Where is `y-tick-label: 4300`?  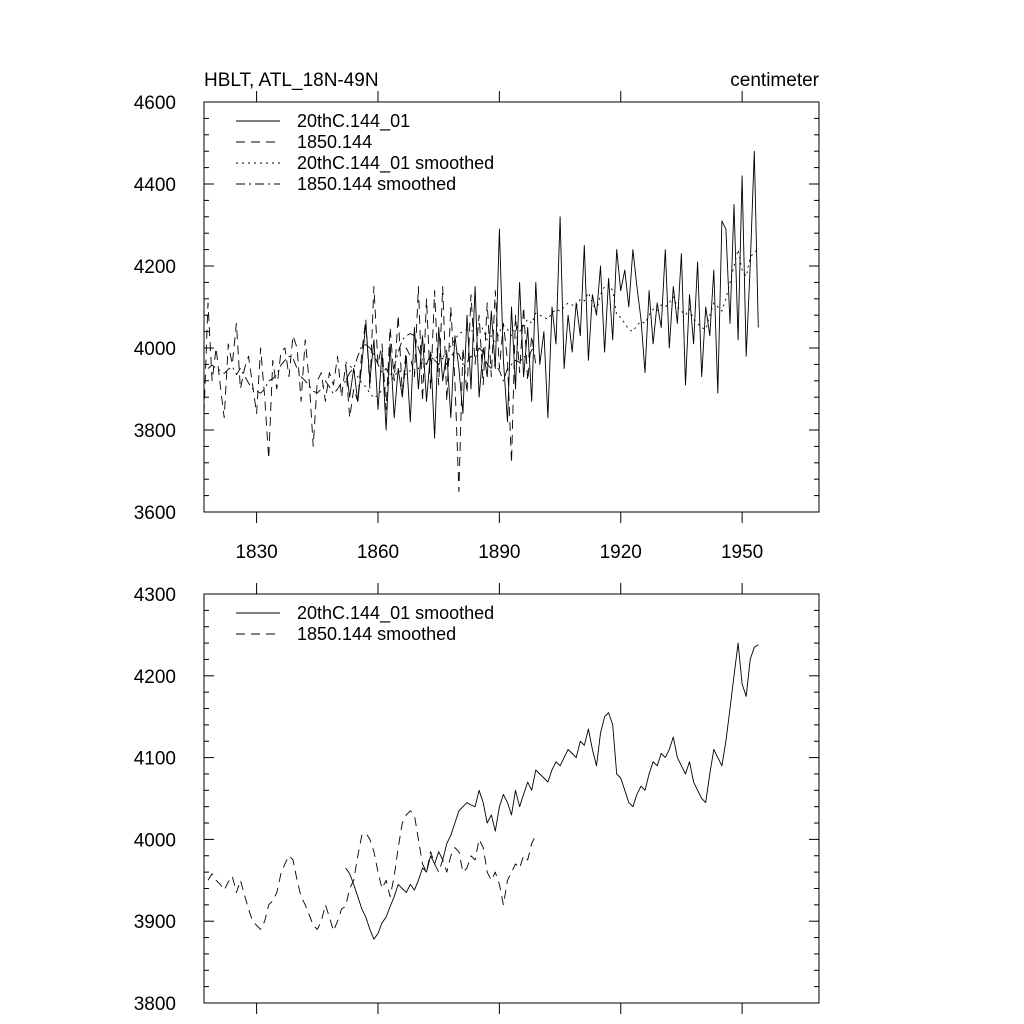 y-tick-label: 4300 is located at coordinates (155, 595).